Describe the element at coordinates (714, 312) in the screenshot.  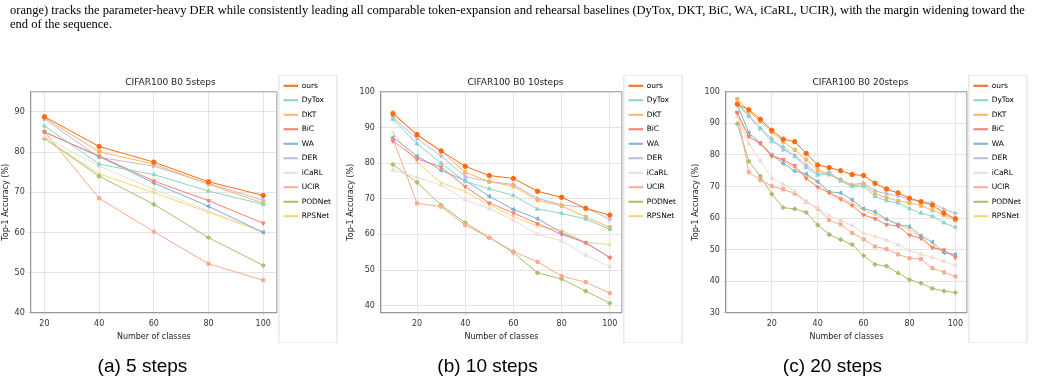
I see `y-tick-label: 30` at that location.